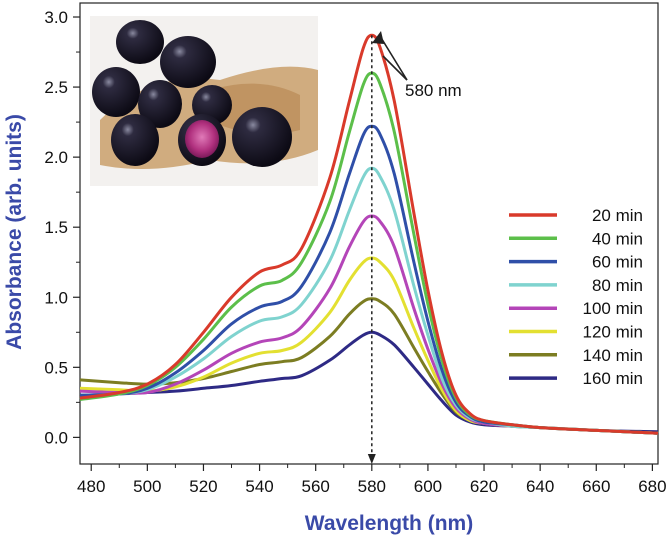 The width and height of the screenshot is (671, 539). Describe the element at coordinates (371, 459) in the screenshot. I see `peak-marker-arrowhead` at that location.